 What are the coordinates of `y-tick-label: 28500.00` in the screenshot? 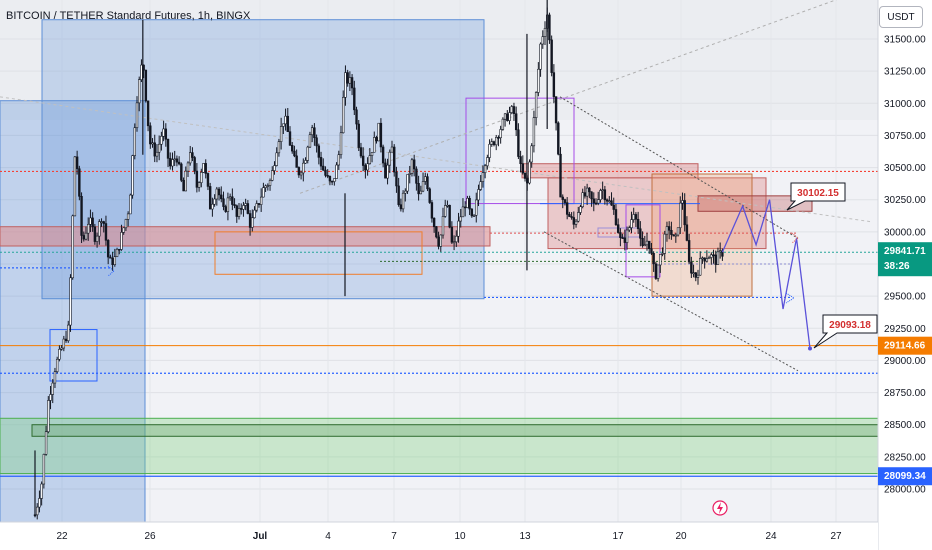 It's located at (905, 425).